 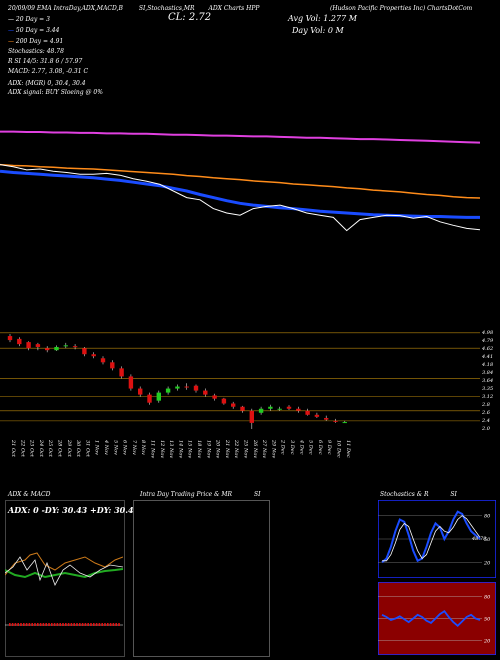 What do you see at coordinates (478, 539) in the screenshot?
I see `stoch-value-label: 48.78` at bounding box center [478, 539].